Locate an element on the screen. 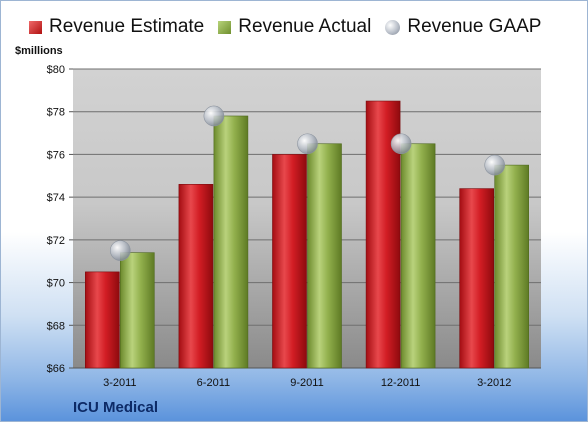 The image size is (588, 422). y-tick-label: $68 is located at coordinates (56, 326).